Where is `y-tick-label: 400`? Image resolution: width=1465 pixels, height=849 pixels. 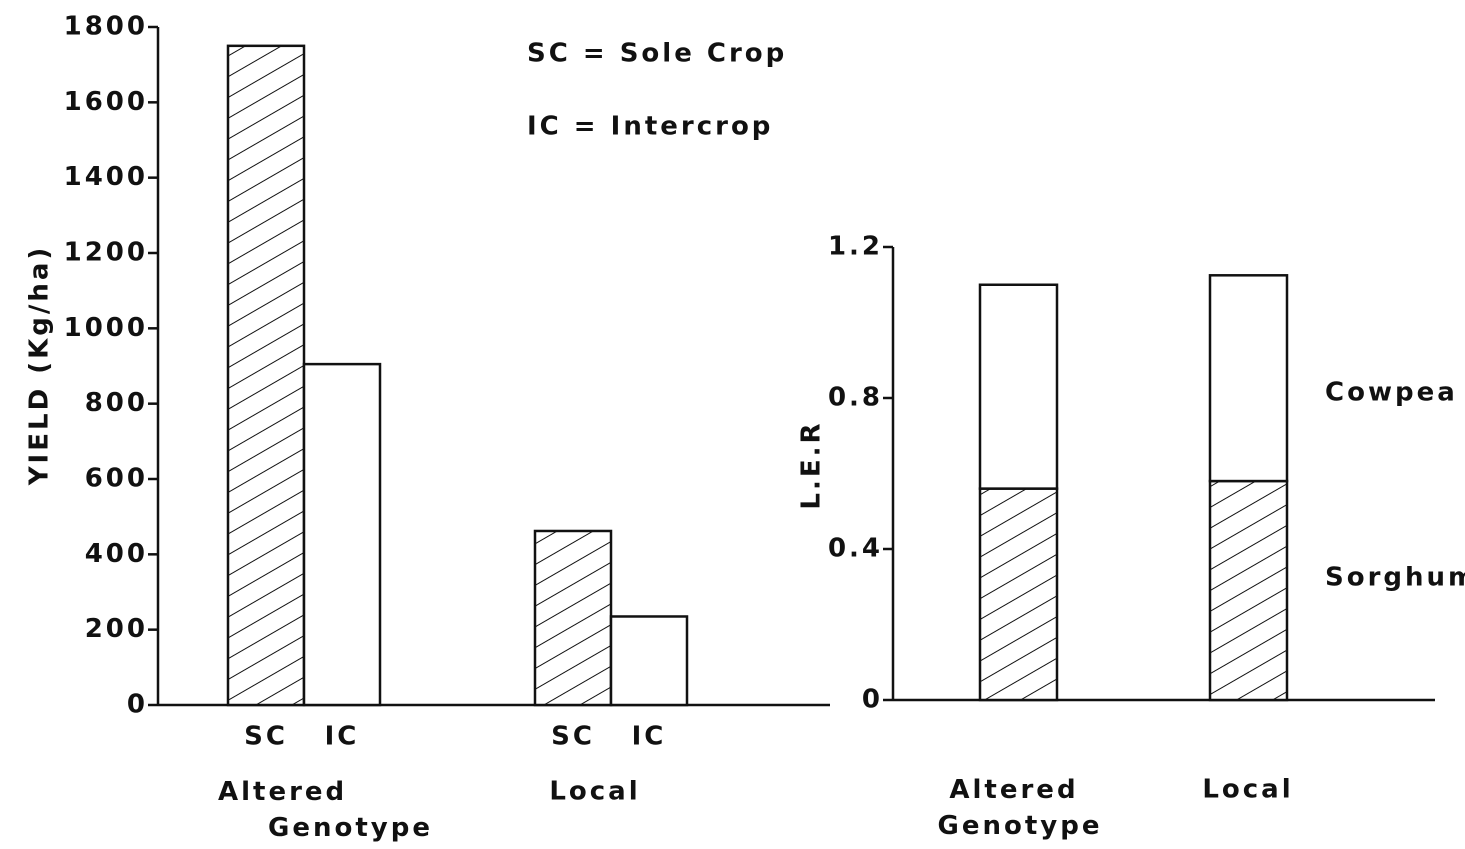
y-tick-label: 400 is located at coordinates (116, 554).